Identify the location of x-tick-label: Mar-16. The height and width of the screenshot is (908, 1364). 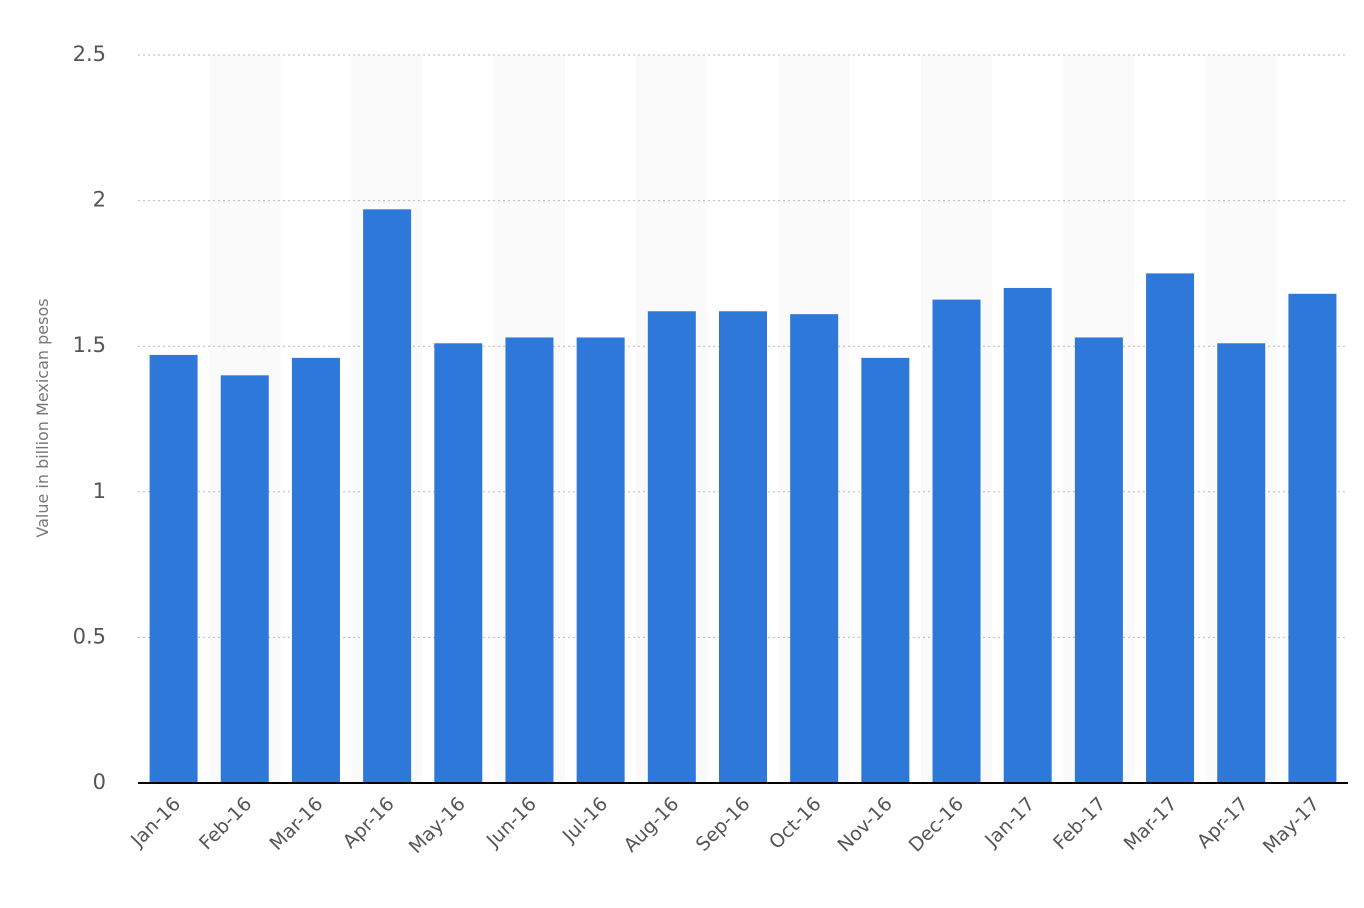
(296, 824).